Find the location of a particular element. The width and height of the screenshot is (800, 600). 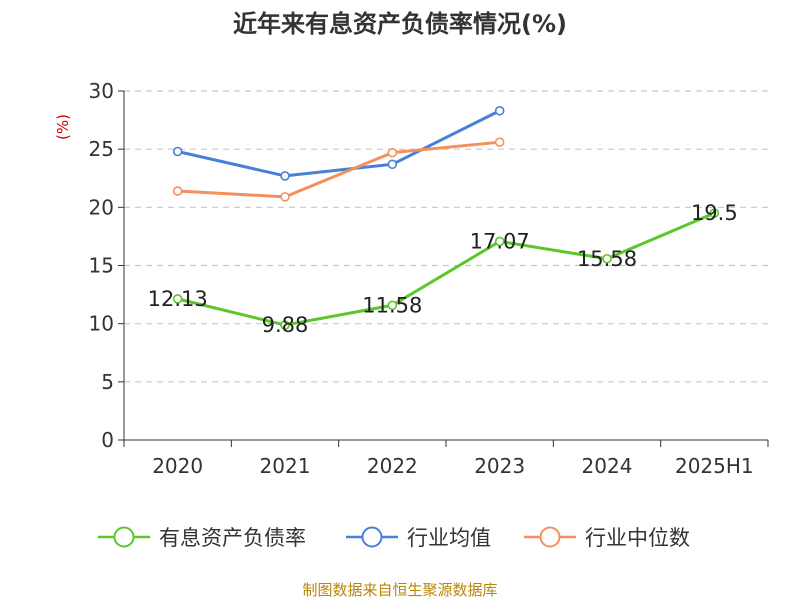

legend-label: 行业均值 is located at coordinates (449, 538).